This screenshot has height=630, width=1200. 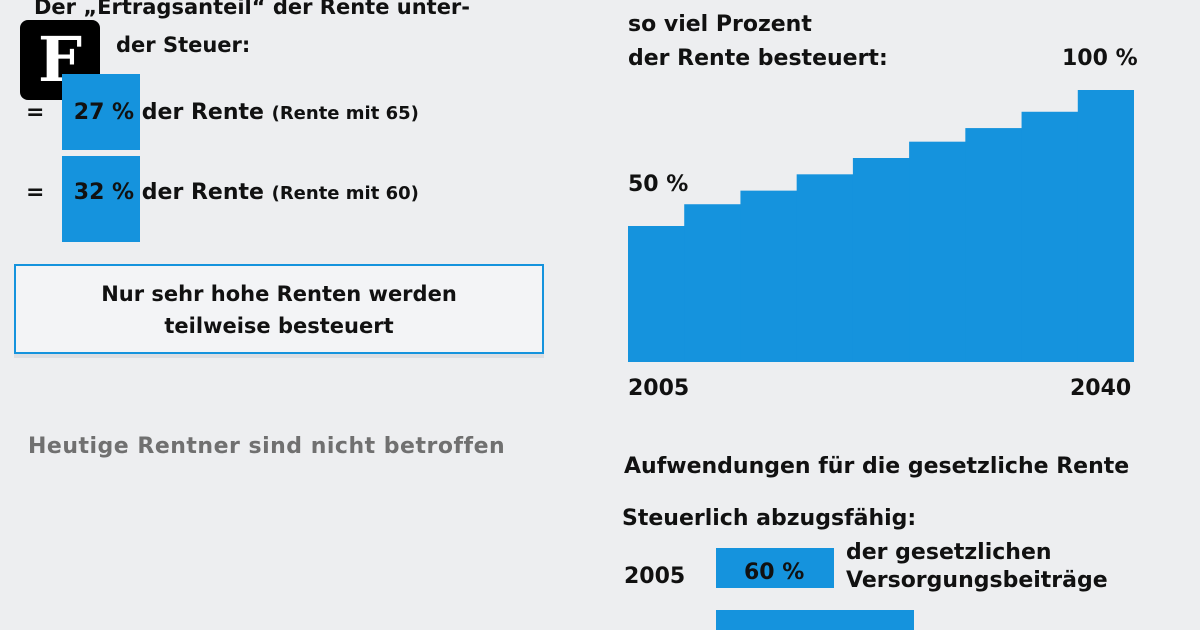 I want to click on pct-60-label: 60 %, so click(x=774, y=572).